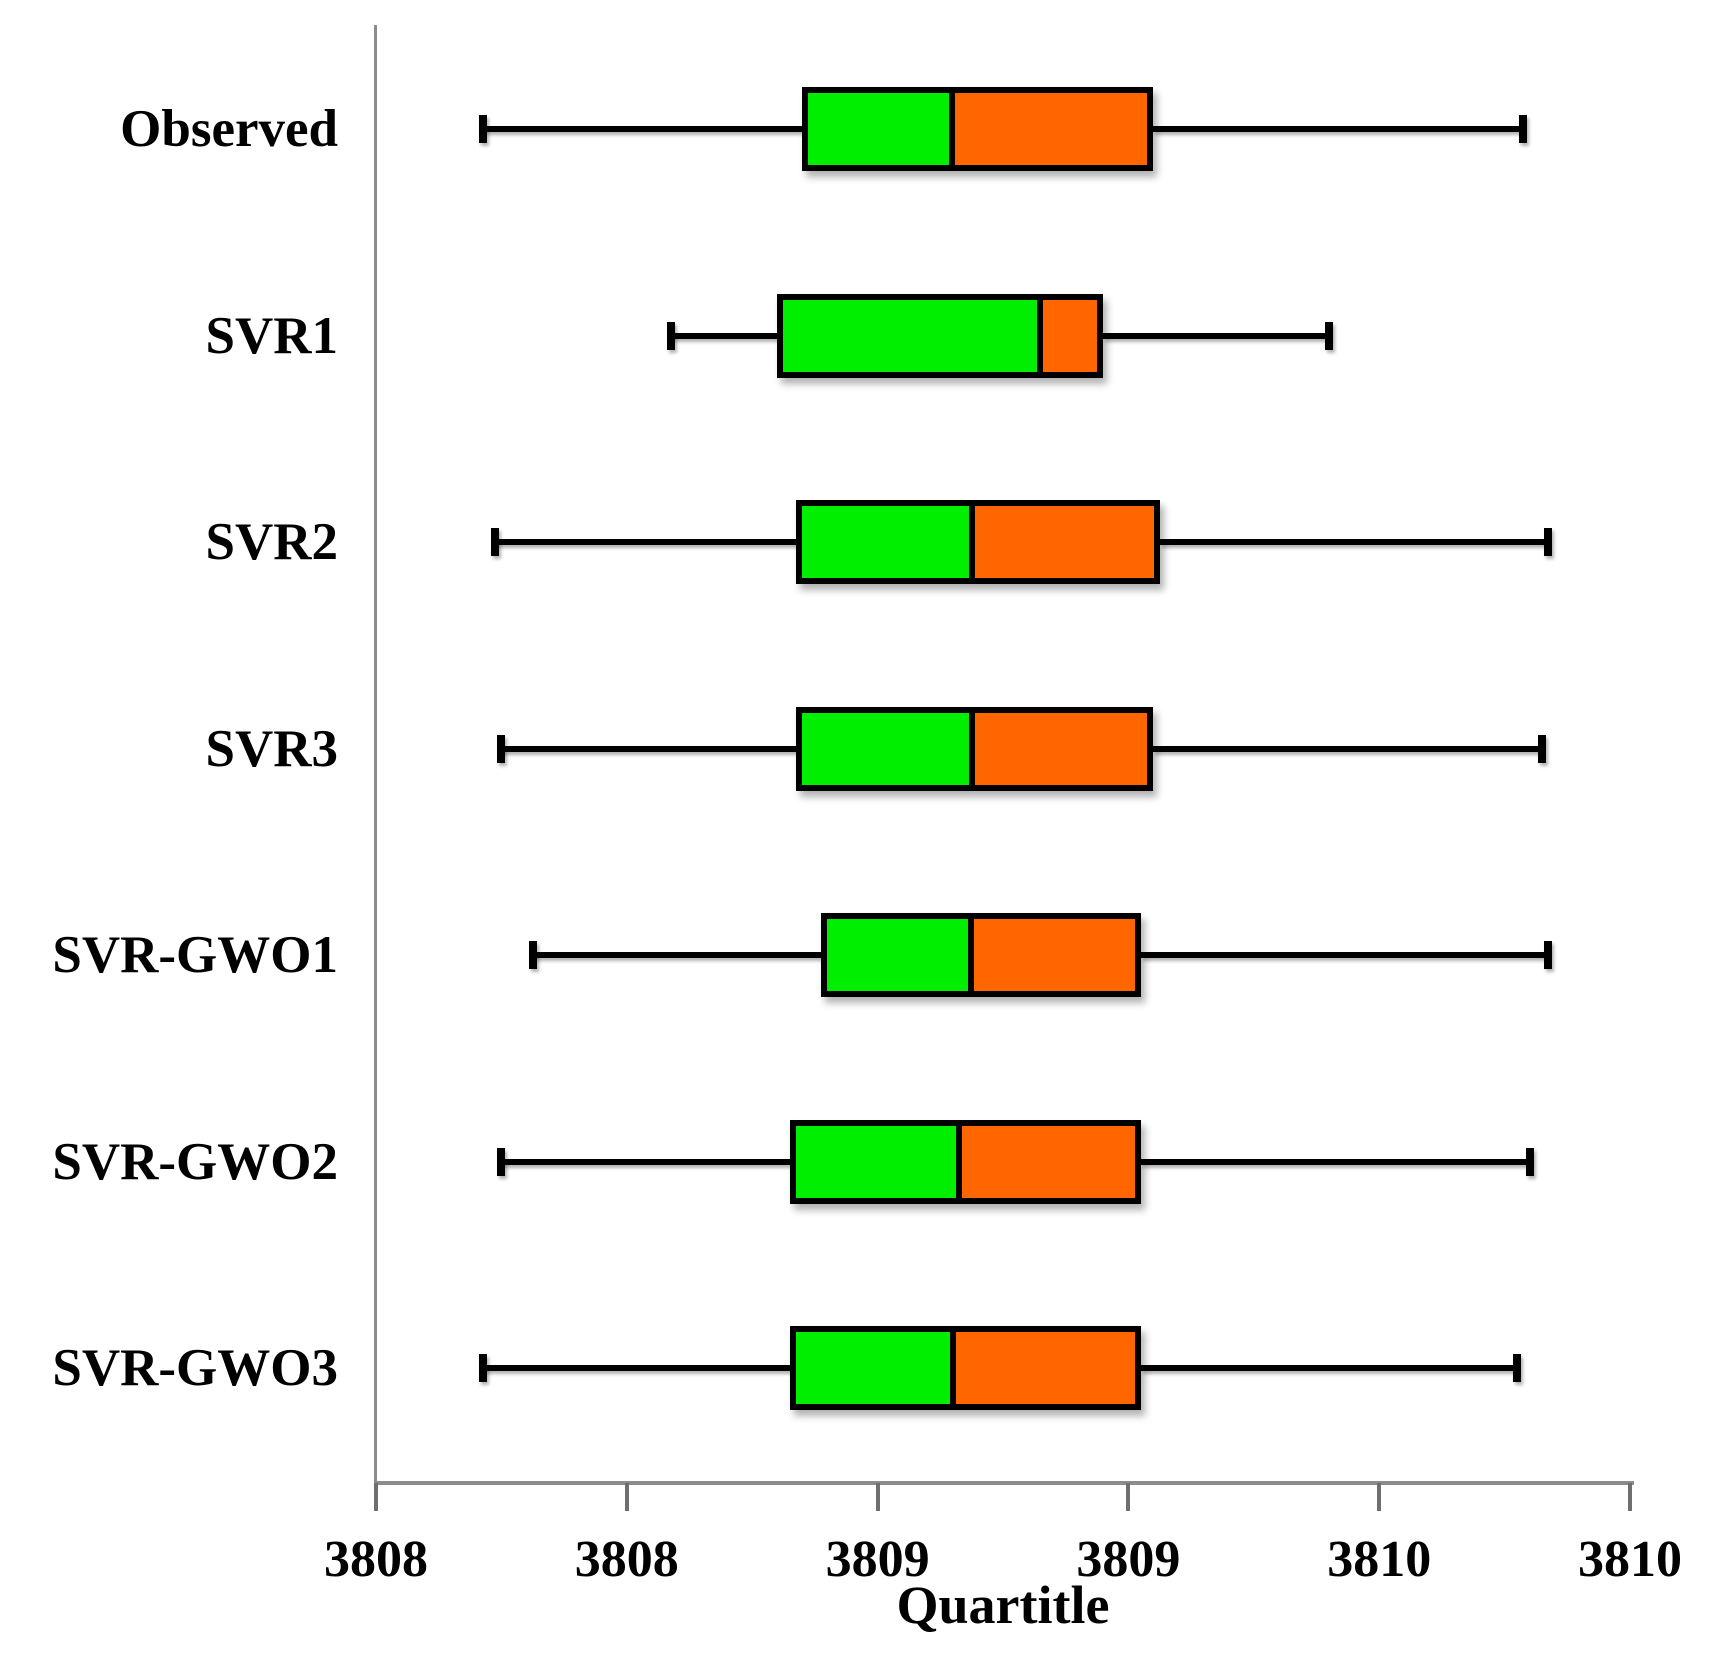 This screenshot has height=1653, width=1713. Describe the element at coordinates (376, 1559) in the screenshot. I see `x-tick-label-0: 3808` at that location.